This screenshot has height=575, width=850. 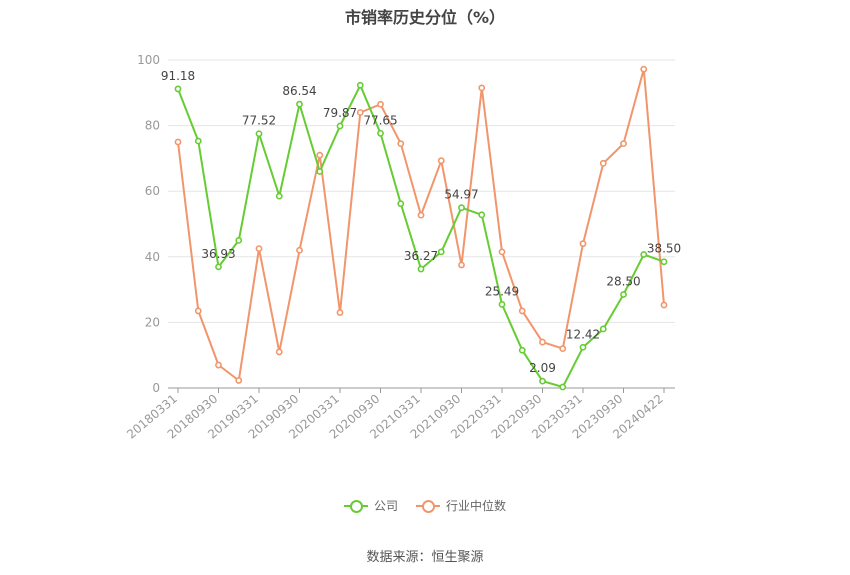 What do you see at coordinates (152, 322) in the screenshot?
I see `y-tick-label: 20` at bounding box center [152, 322].